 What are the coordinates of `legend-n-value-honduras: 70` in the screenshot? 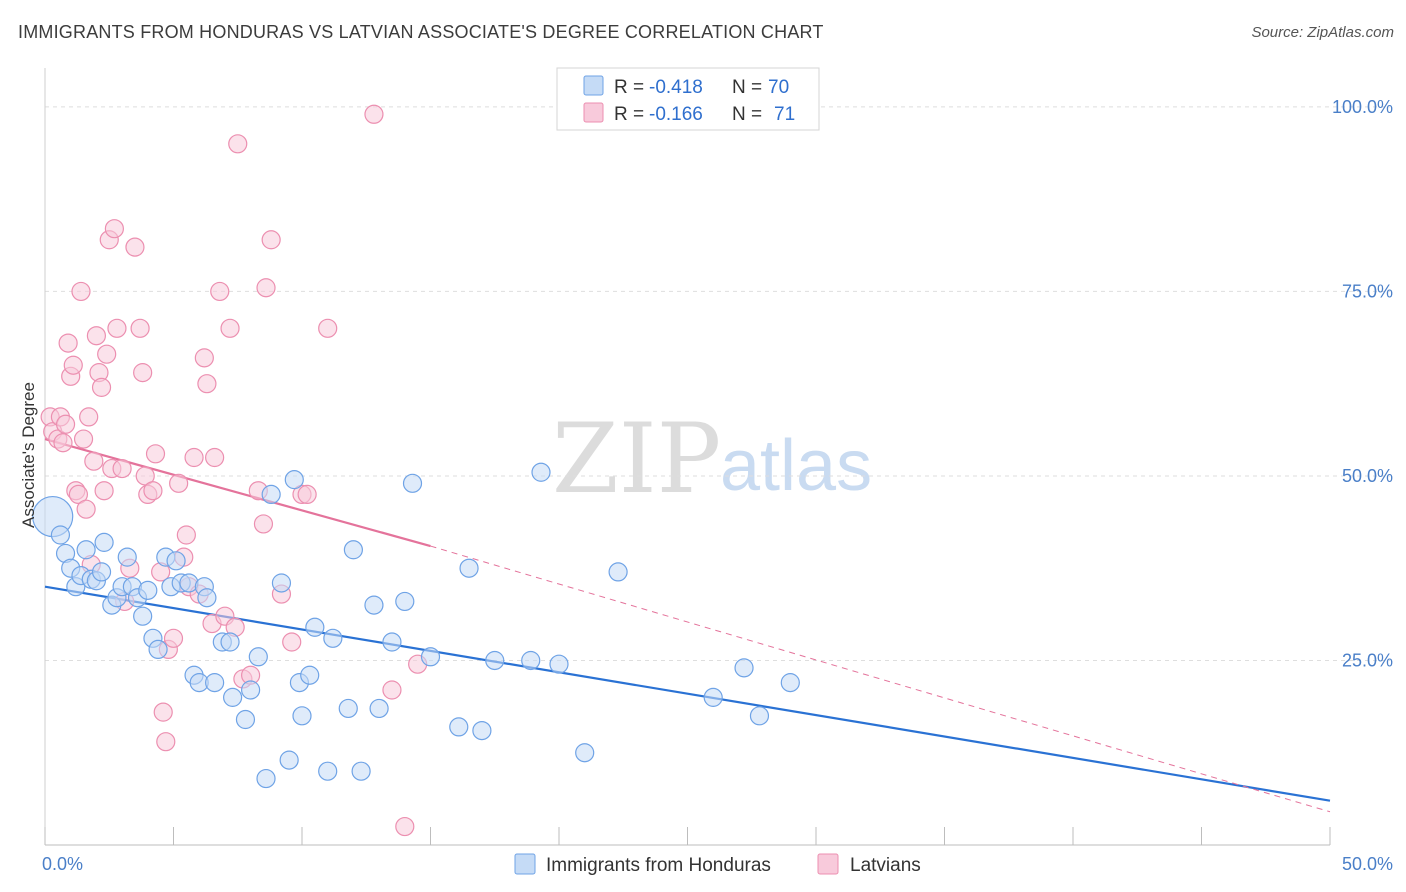 It's located at (778, 87).